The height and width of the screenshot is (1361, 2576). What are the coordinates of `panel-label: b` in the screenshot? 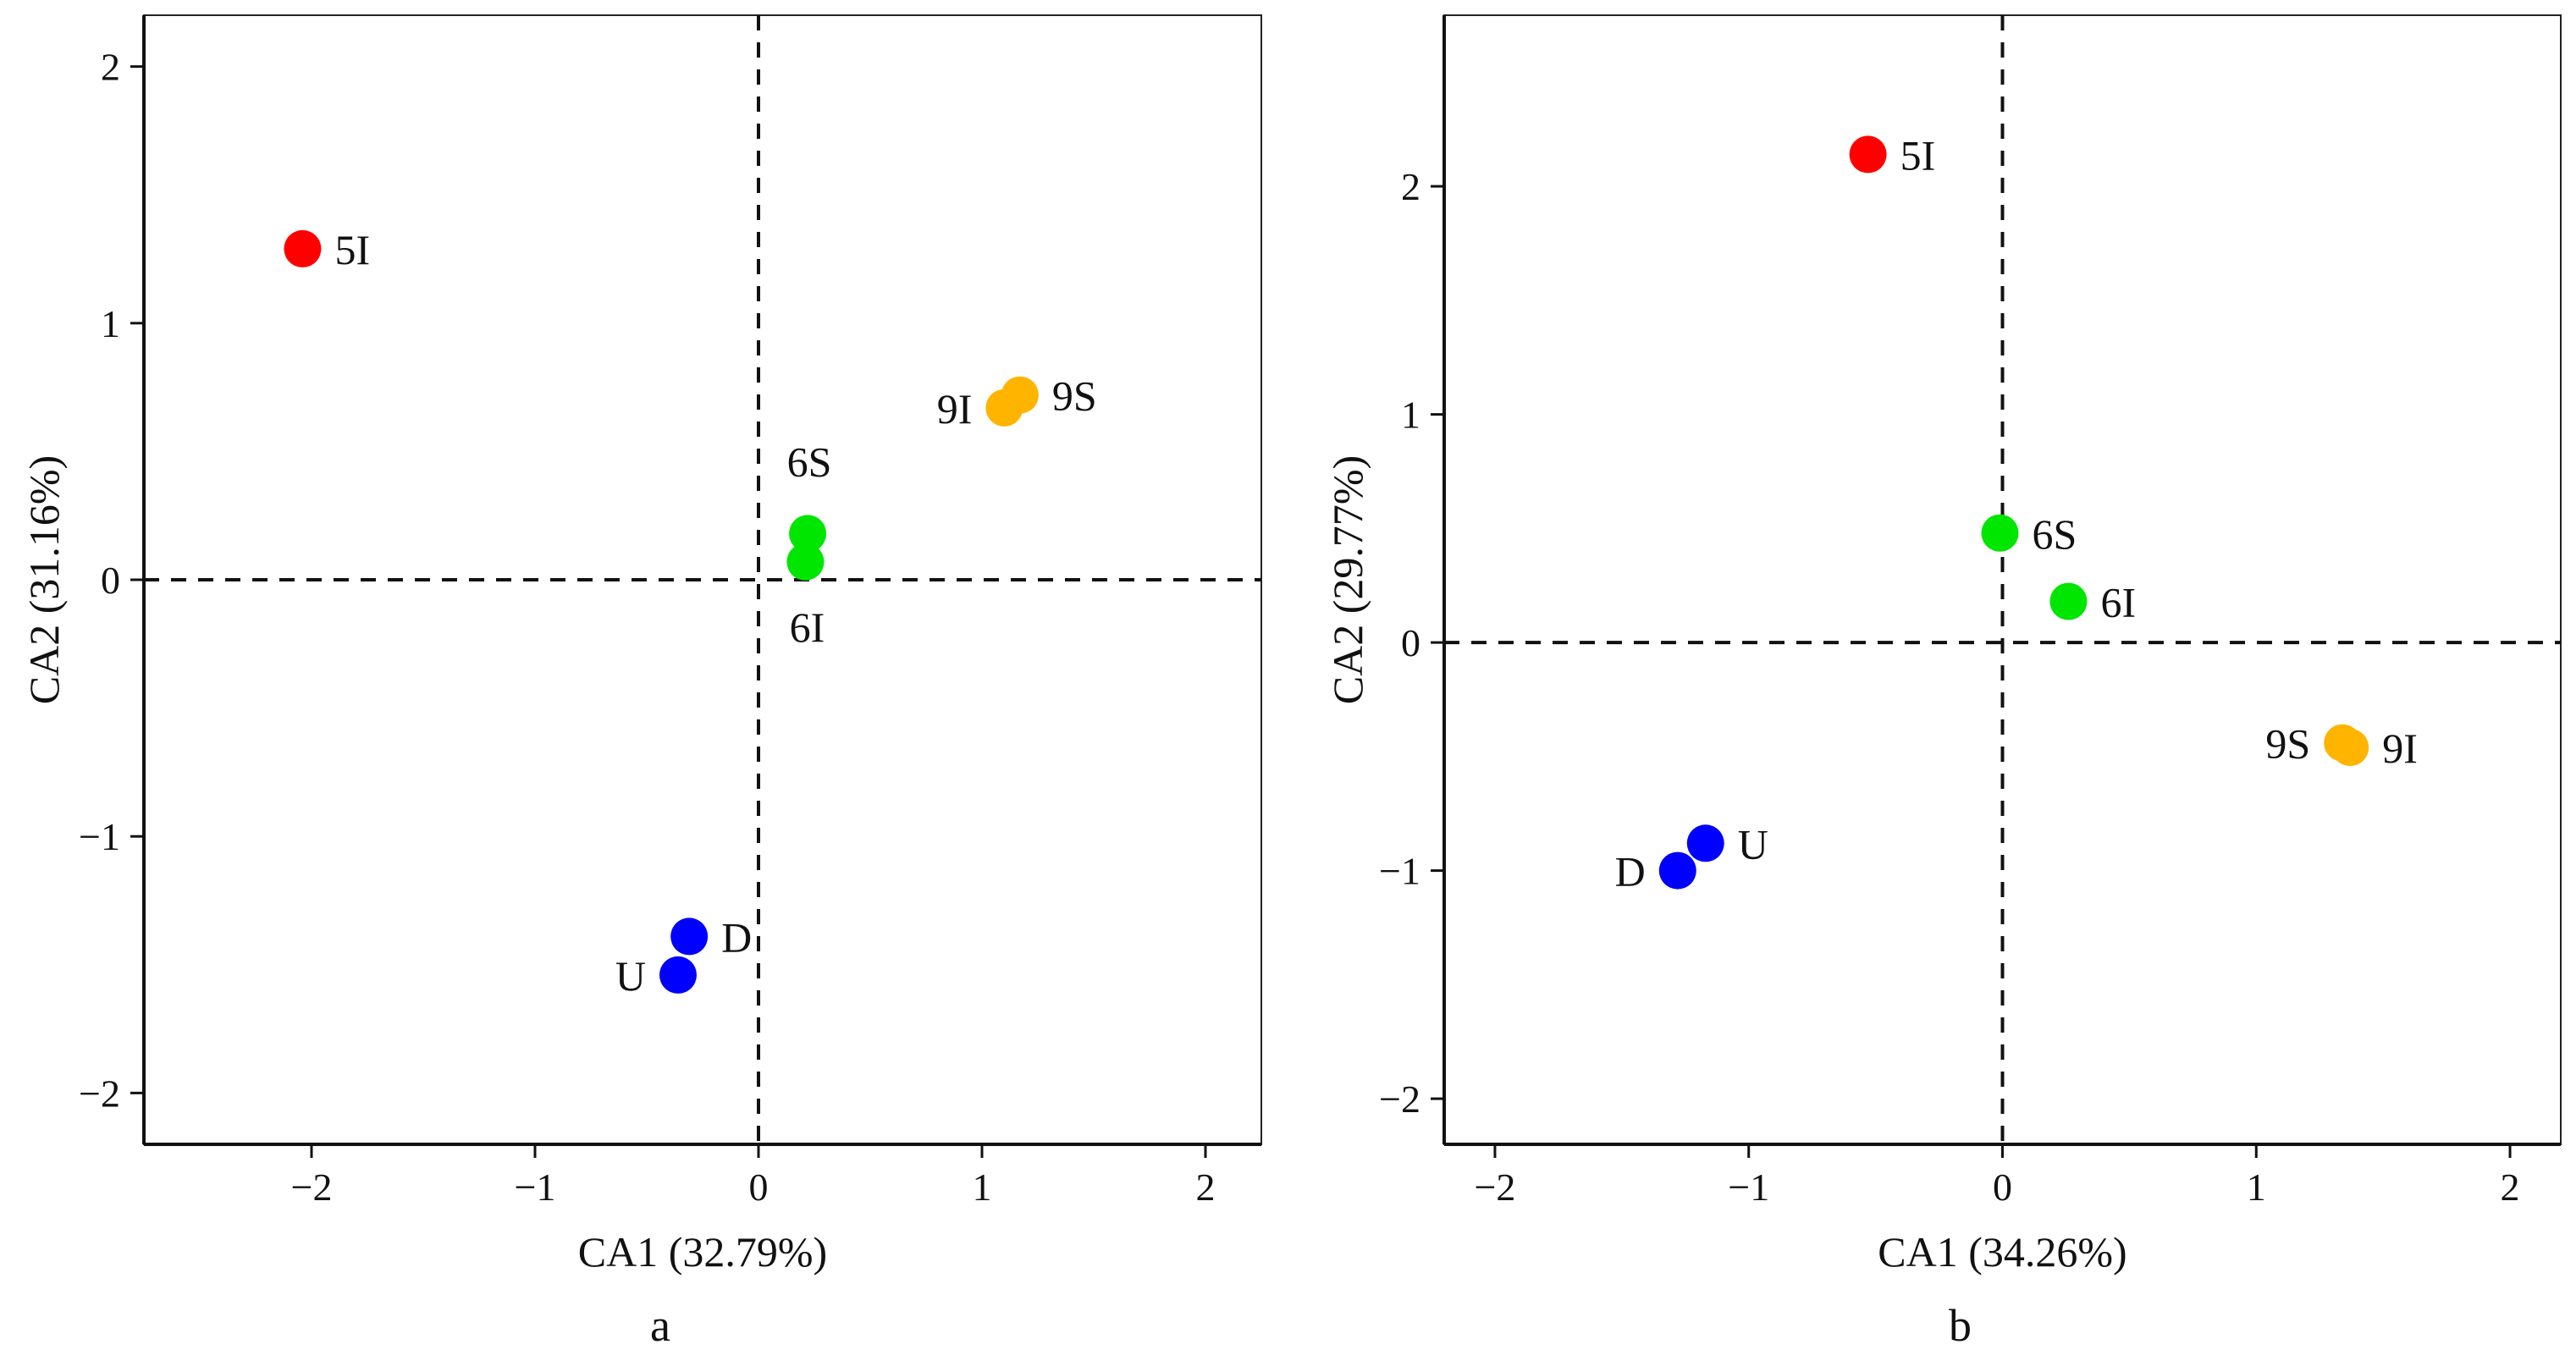 It's located at (1961, 1325).